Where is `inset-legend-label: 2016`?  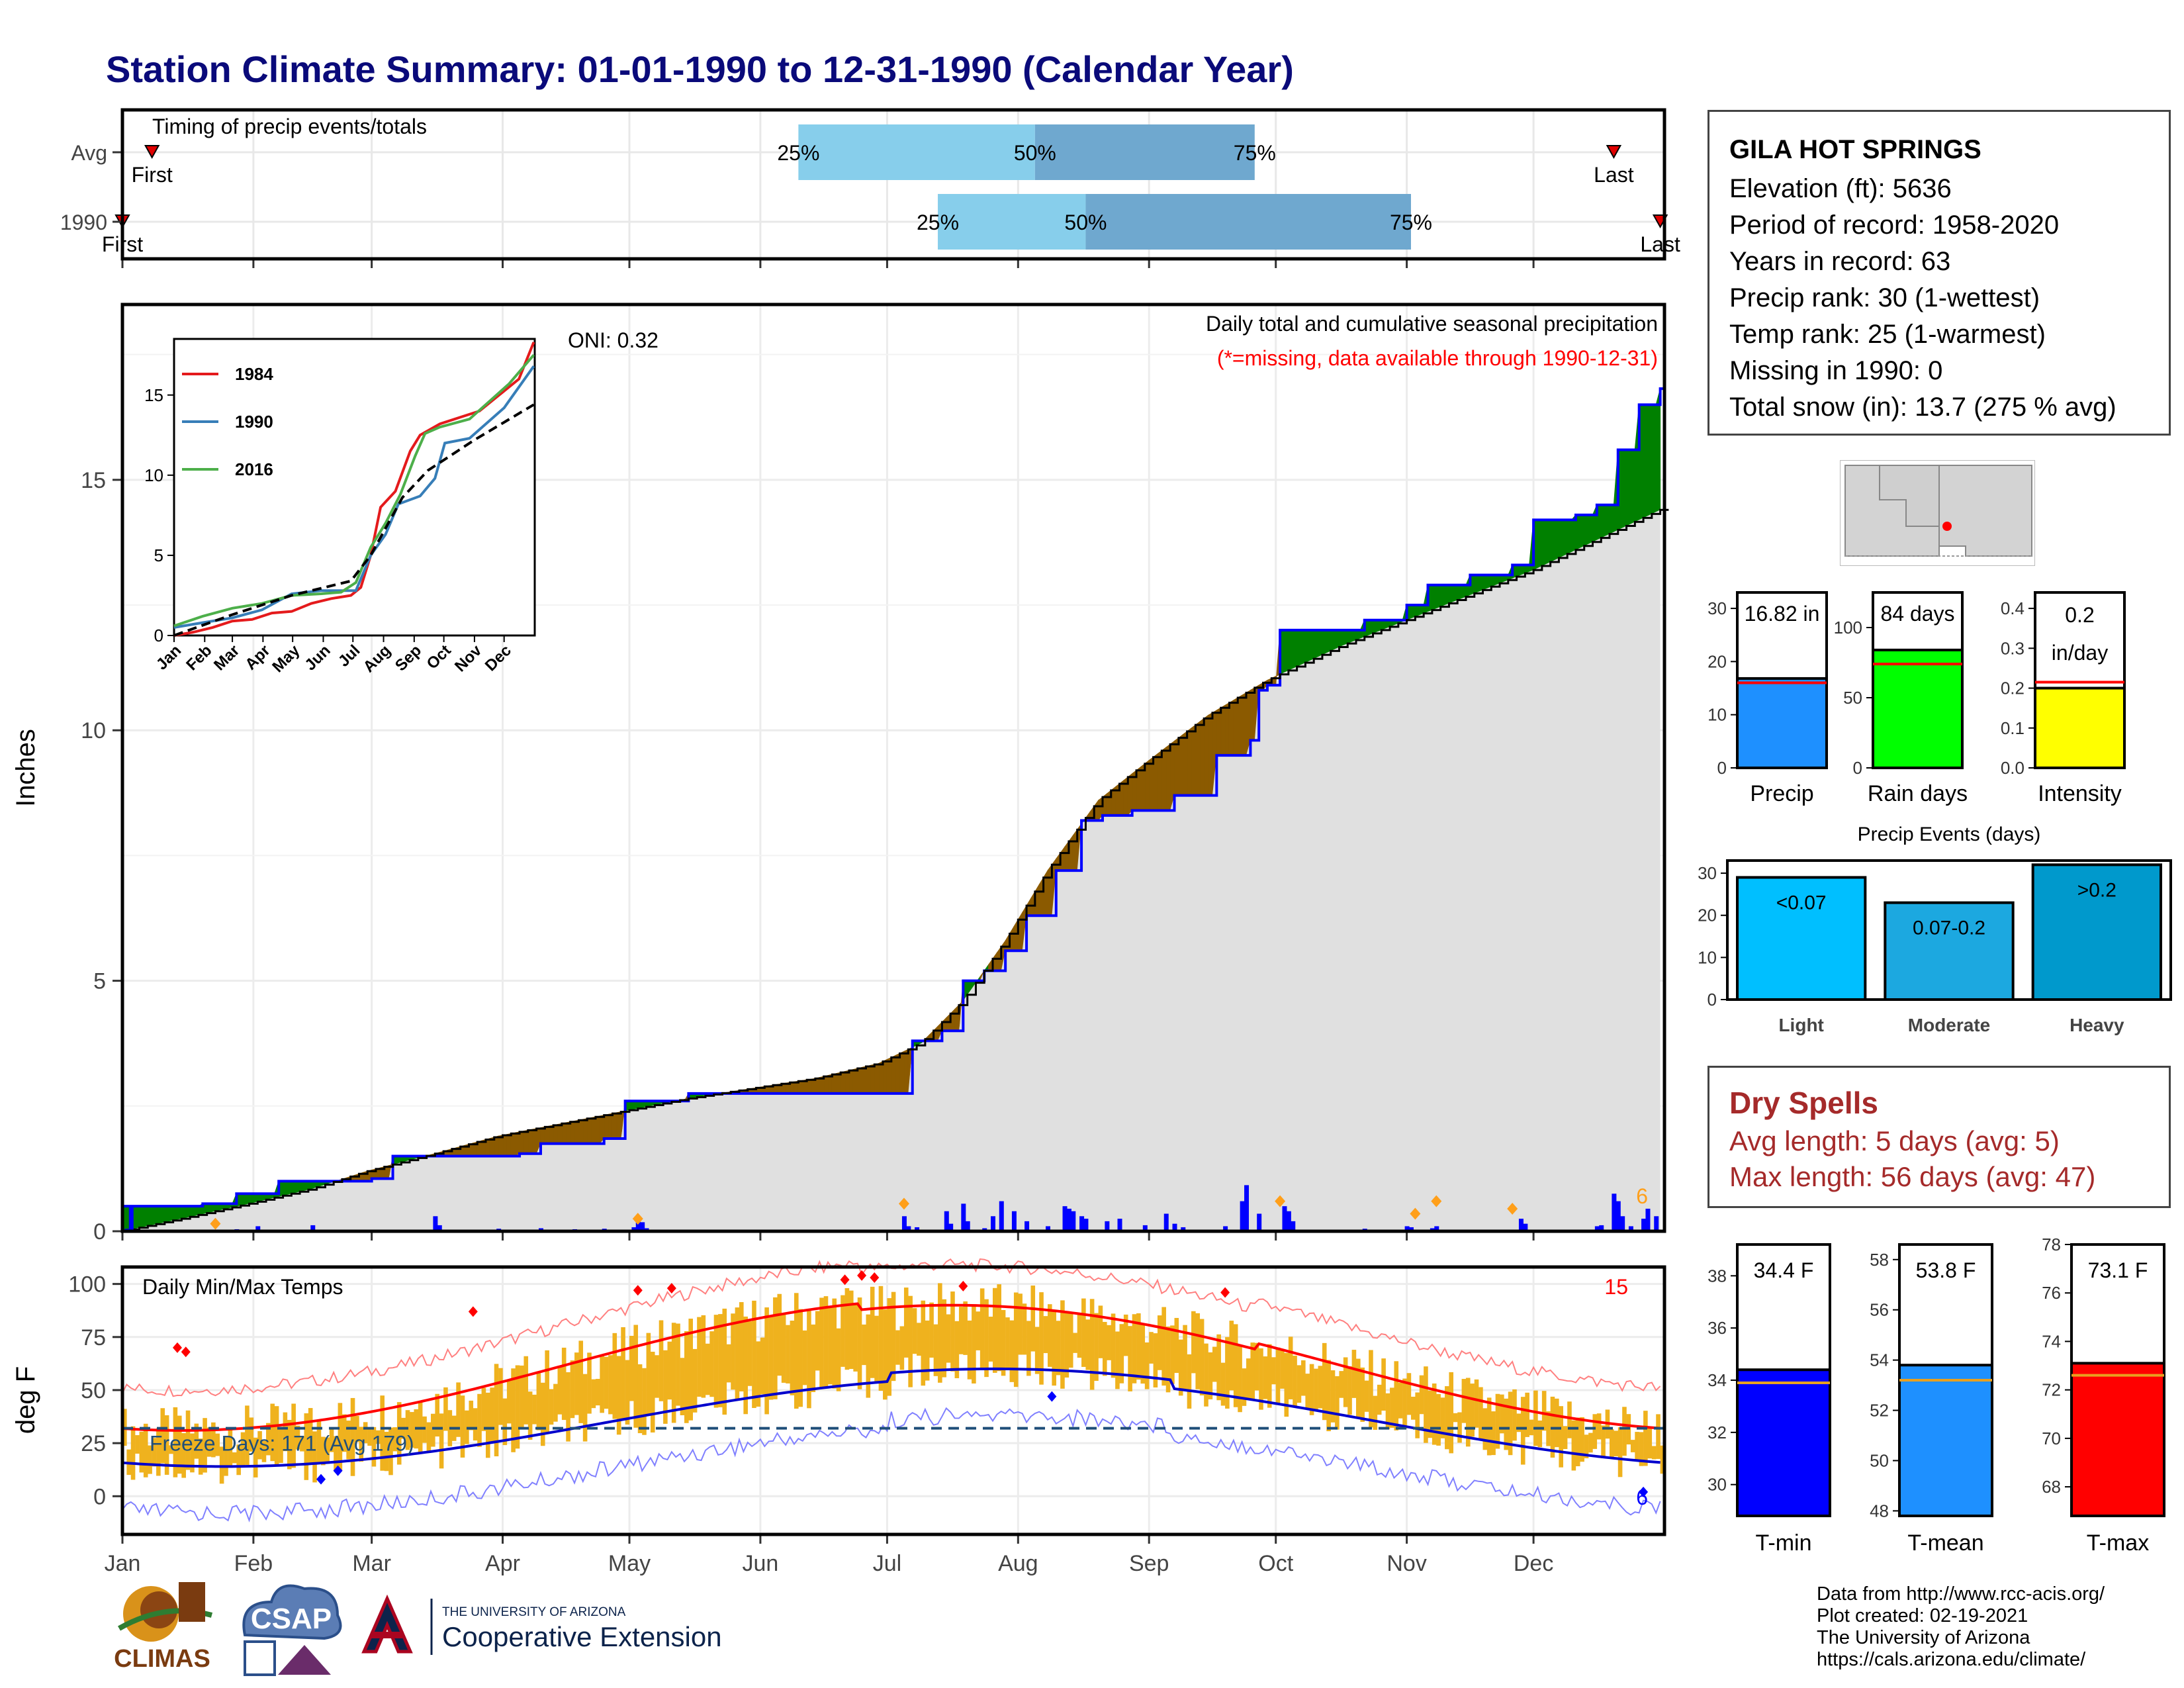
inset-legend-label: 2016 is located at coordinates (254, 469).